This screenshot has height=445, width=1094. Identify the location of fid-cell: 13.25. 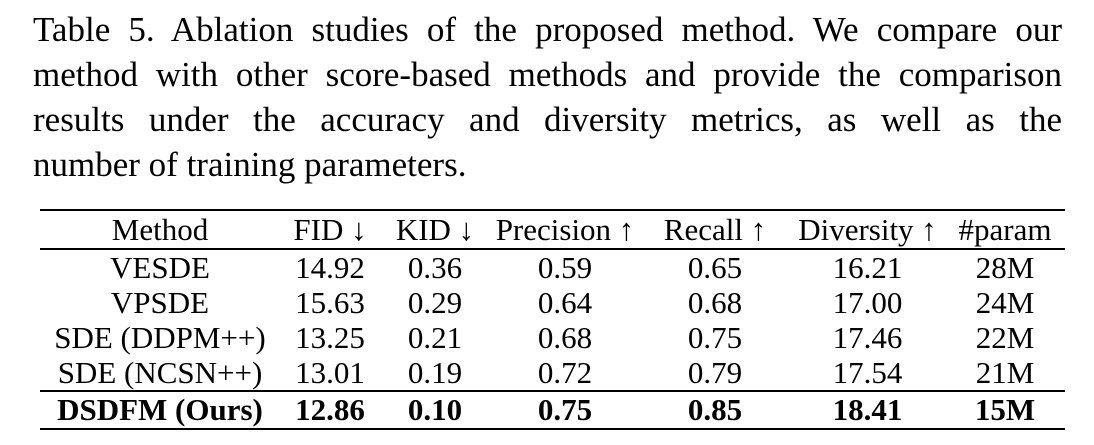
(330, 337).